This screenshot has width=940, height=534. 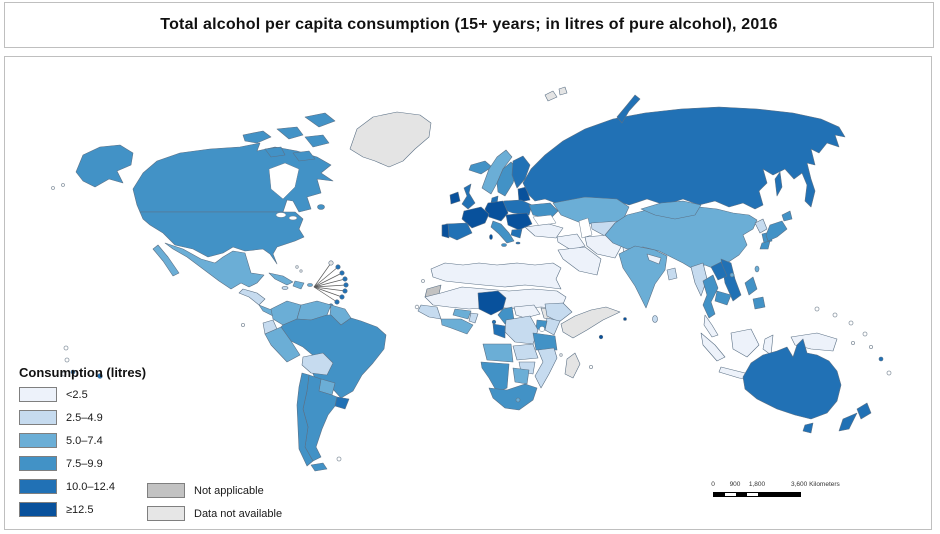 What do you see at coordinates (423, 281) in the screenshot?
I see `canary-islands-icon` at bounding box center [423, 281].